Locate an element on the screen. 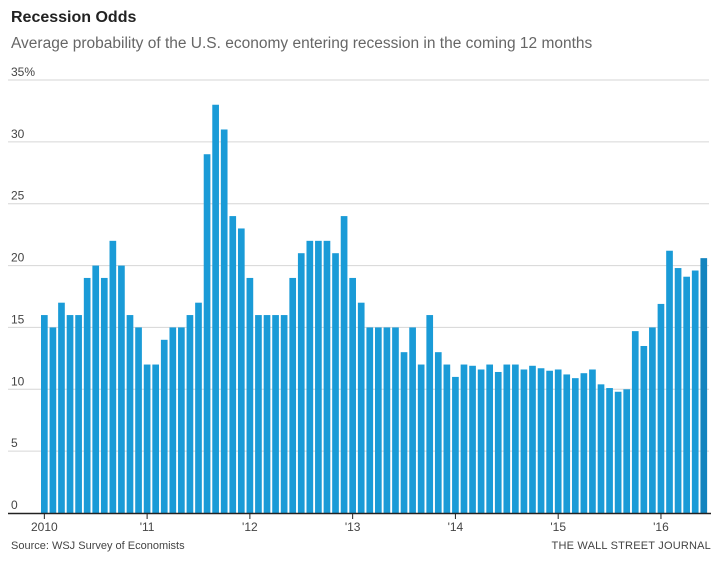 This screenshot has height=563, width=725. y-tick-label: 10 is located at coordinates (18, 381).